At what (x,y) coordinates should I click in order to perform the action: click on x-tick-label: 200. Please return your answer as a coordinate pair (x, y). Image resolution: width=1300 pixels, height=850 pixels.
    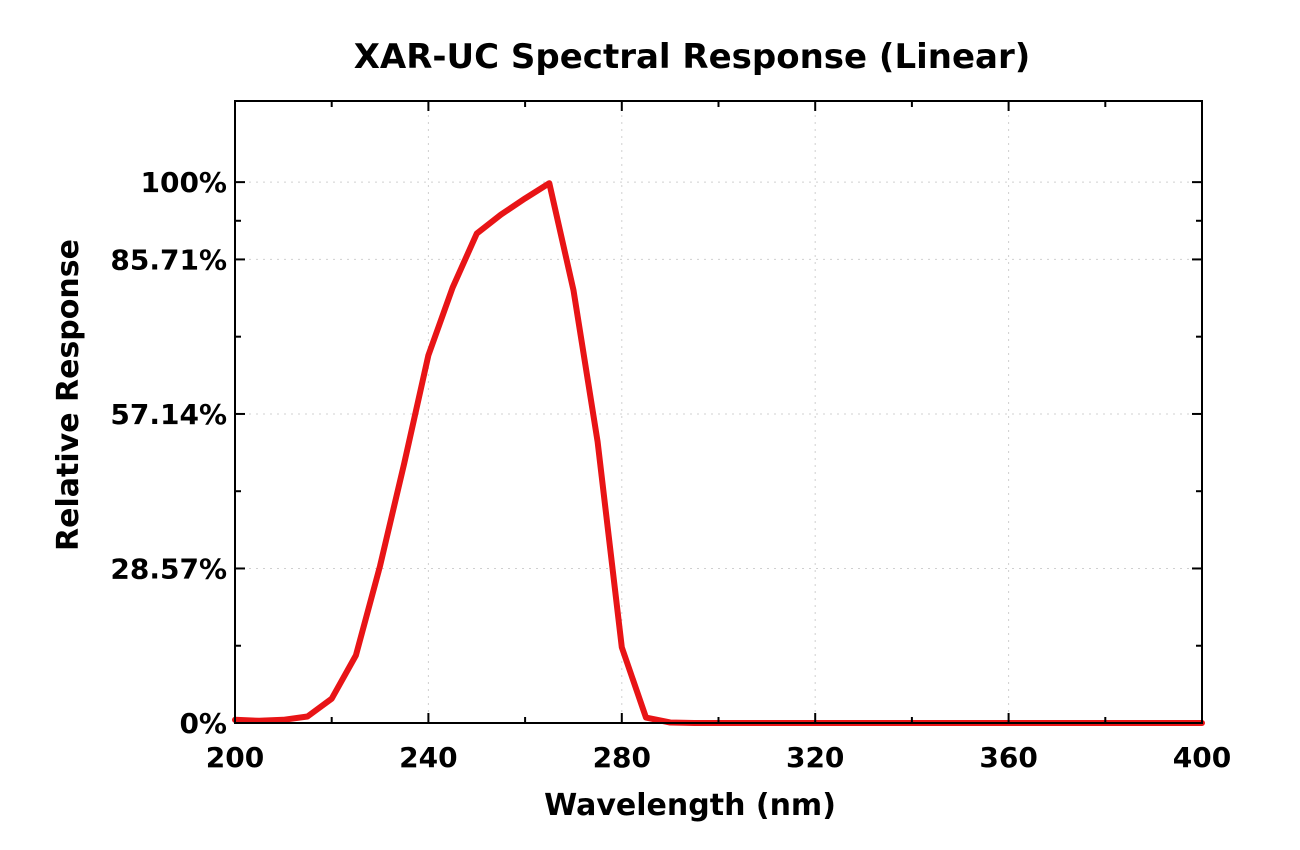
    Looking at the image, I should click on (235, 757).